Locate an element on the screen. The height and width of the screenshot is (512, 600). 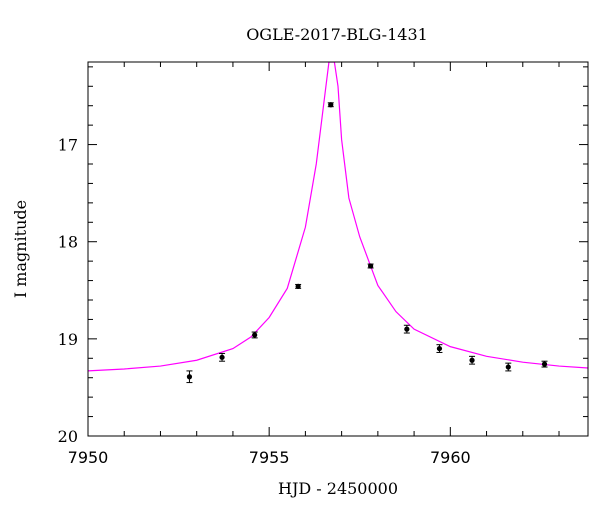
y-tick-label: 20 is located at coordinates (68, 436).